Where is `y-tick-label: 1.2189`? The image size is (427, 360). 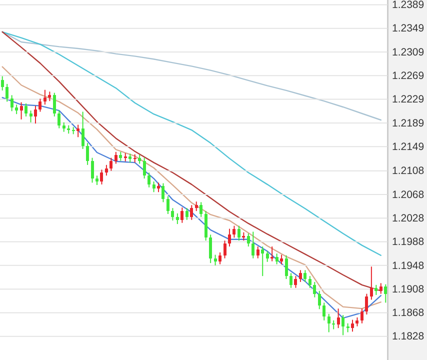 y-tick-label: 1.2189 is located at coordinates (408, 123).